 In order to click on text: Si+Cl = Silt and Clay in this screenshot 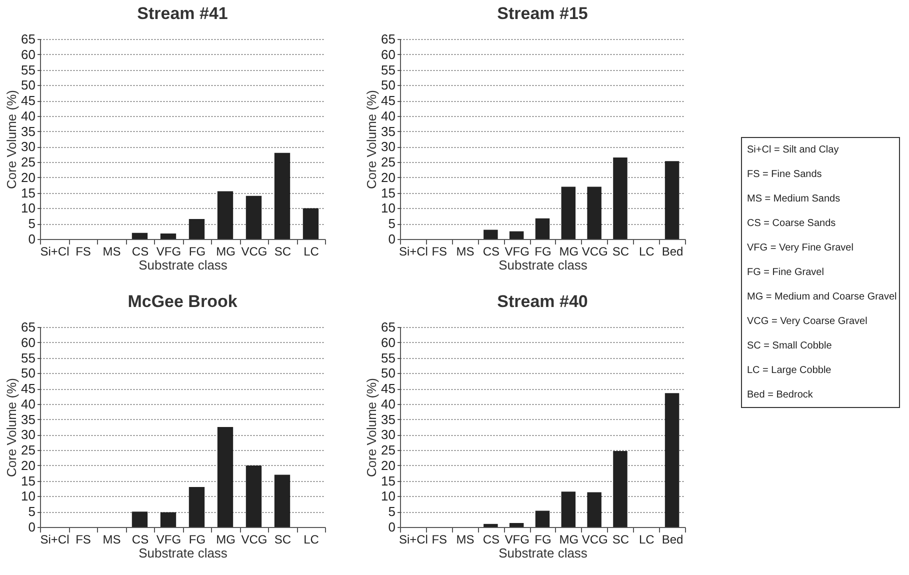, I will do `click(793, 150)`.